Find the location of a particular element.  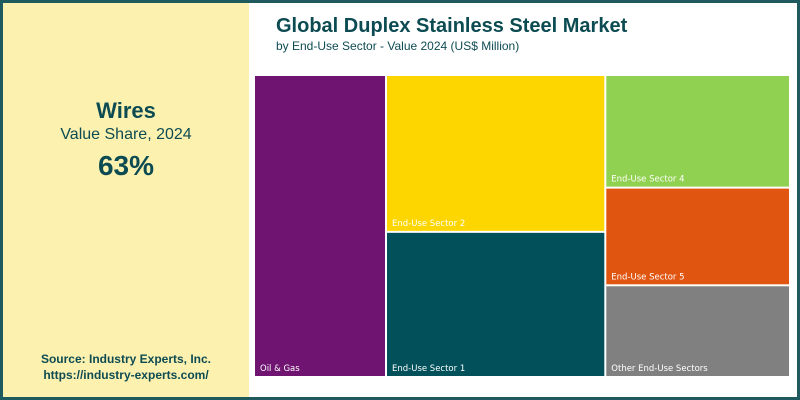

treemap-label-other-sectors: Other End-Use Sectors is located at coordinates (659, 369).